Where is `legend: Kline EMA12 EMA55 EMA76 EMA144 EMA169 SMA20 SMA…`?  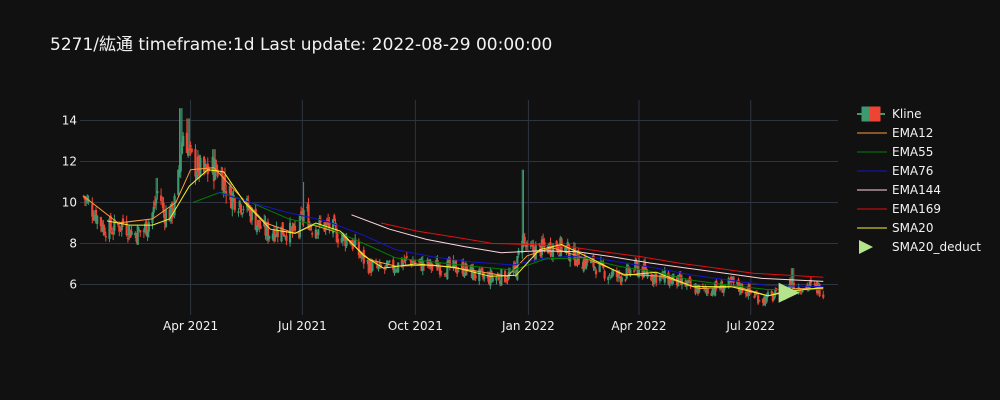
legend: Kline EMA12 EMA55 EMA76 EMA144 EMA169 SMA20 SMA… is located at coordinates (919, 180).